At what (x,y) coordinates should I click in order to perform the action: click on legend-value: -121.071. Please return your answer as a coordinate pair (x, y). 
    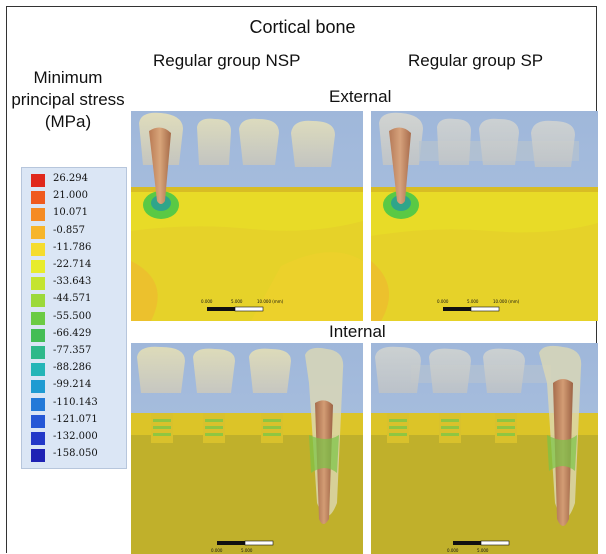
    Looking at the image, I should click on (75, 419).